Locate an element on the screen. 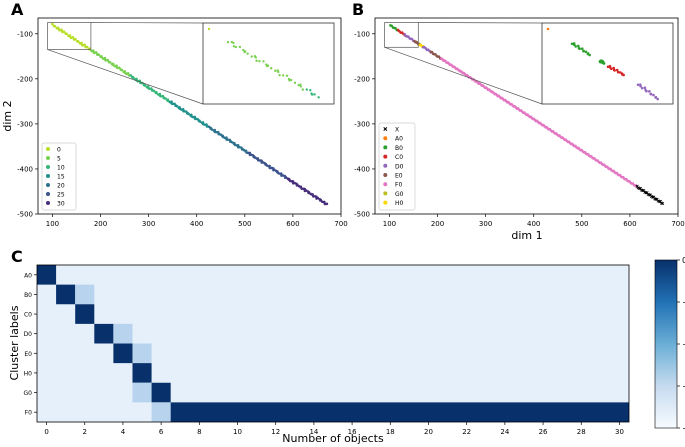  panel-a-ylabel: dim 2 is located at coordinates (7, 115).